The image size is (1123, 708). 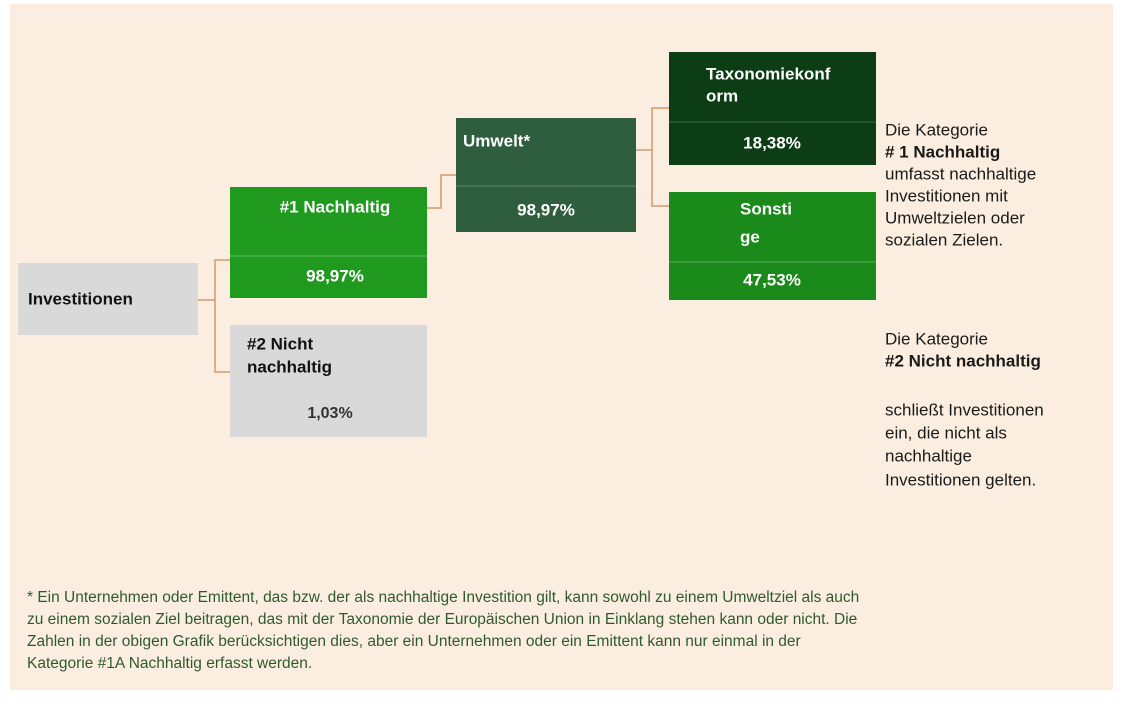 I want to click on note-text: Investitionen mit, so click(x=946, y=195).